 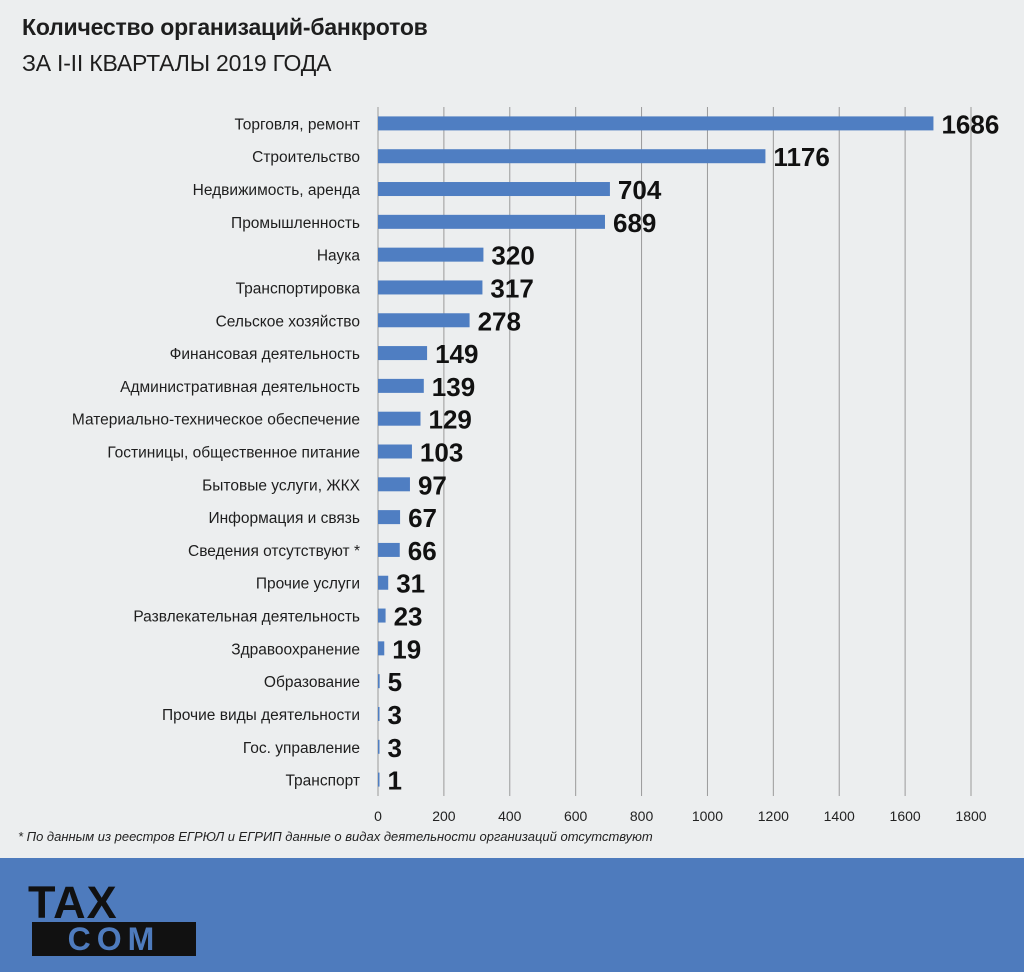 What do you see at coordinates (225, 27) in the screenshot?
I see `chart-title: Количество организаций-банкротов` at bounding box center [225, 27].